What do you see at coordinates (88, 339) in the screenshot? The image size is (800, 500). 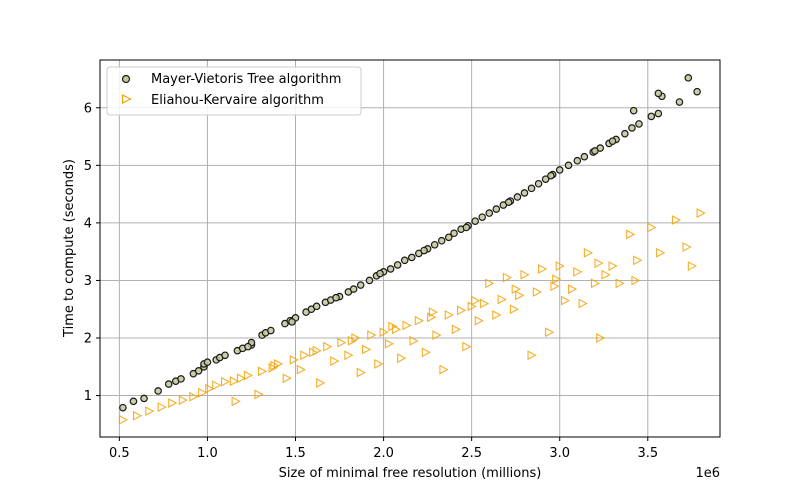 I see `y-tick-label: 2` at bounding box center [88, 339].